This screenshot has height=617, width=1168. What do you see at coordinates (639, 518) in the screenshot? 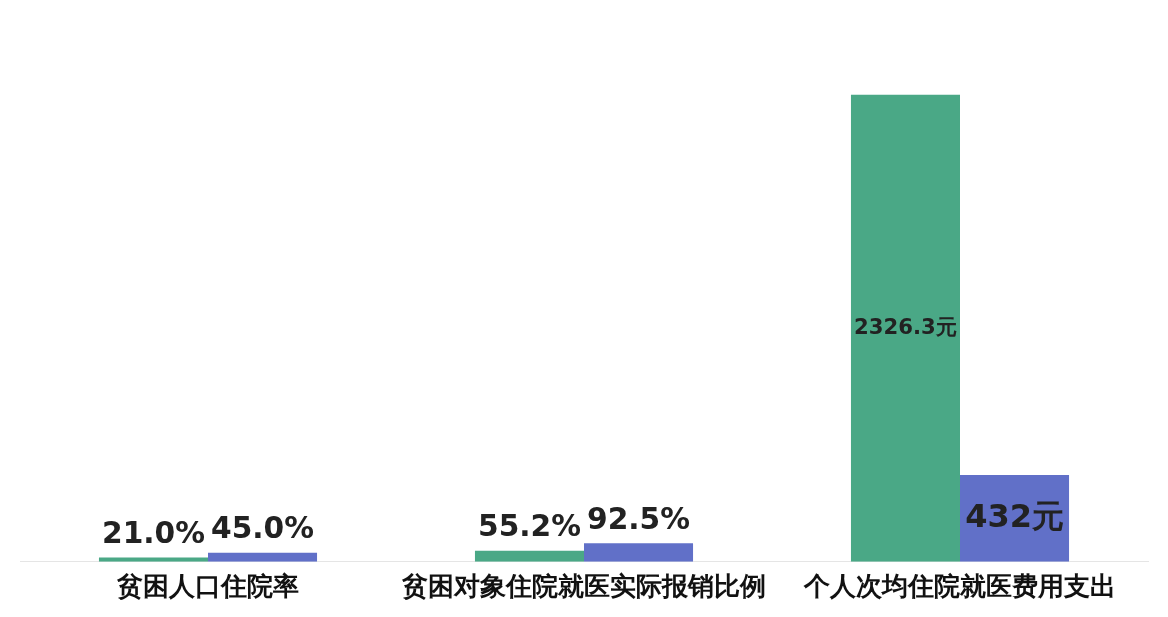
I see `data-label: 92.5%` at bounding box center [639, 518].